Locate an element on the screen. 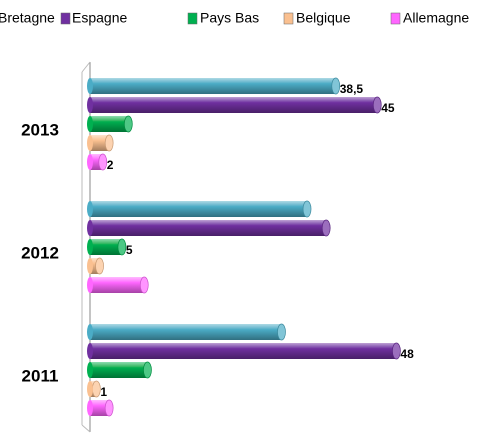 The height and width of the screenshot is (435, 489). category-label: 2012 is located at coordinates (40, 252).